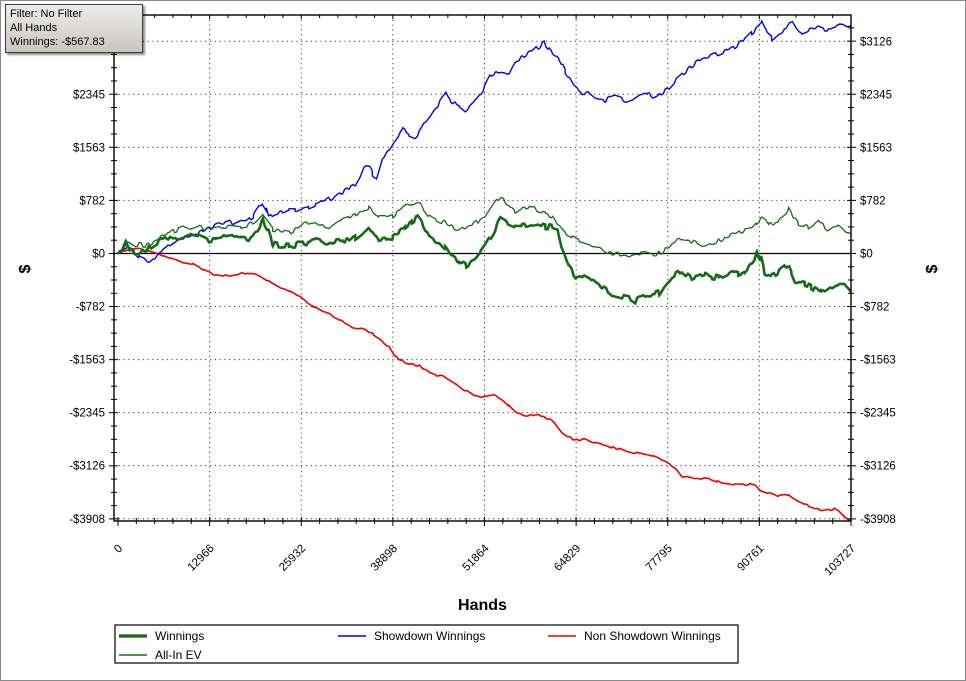  What do you see at coordinates (932, 268) in the screenshot?
I see `y-axis-title-right: $` at bounding box center [932, 268].